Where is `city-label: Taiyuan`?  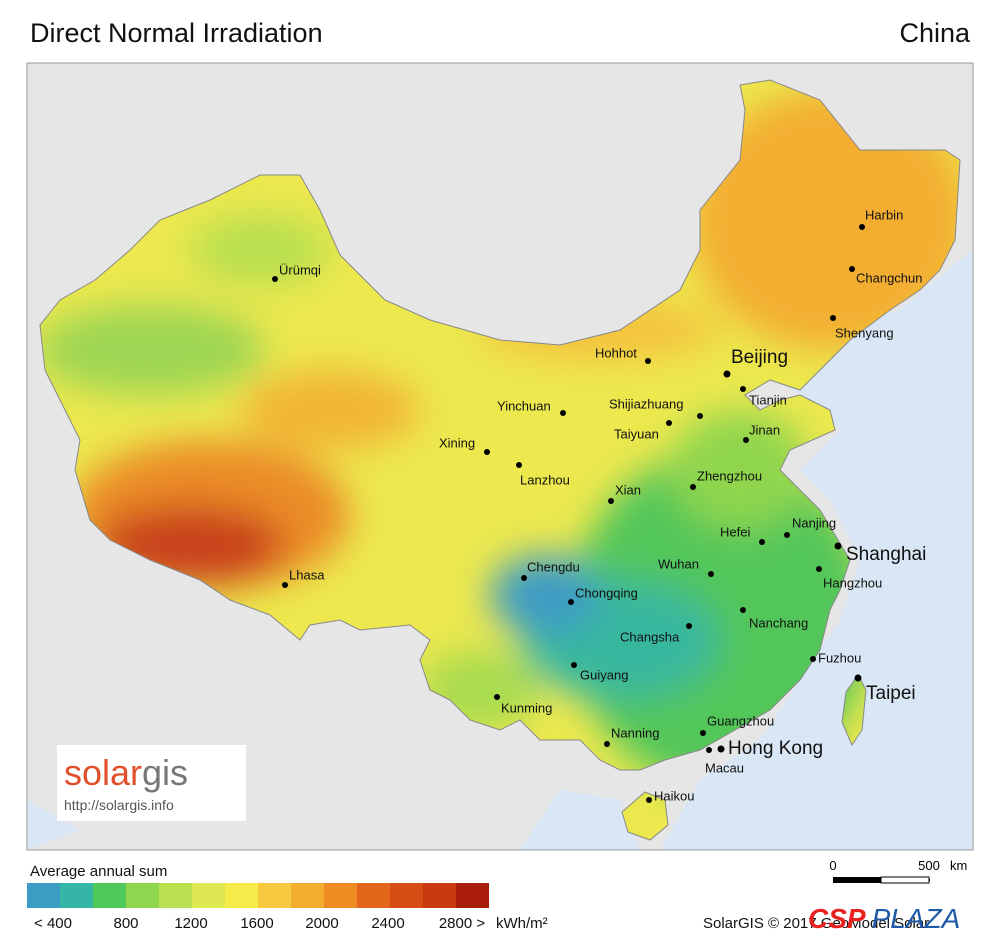
city-label: Taiyuan is located at coordinates (636, 433).